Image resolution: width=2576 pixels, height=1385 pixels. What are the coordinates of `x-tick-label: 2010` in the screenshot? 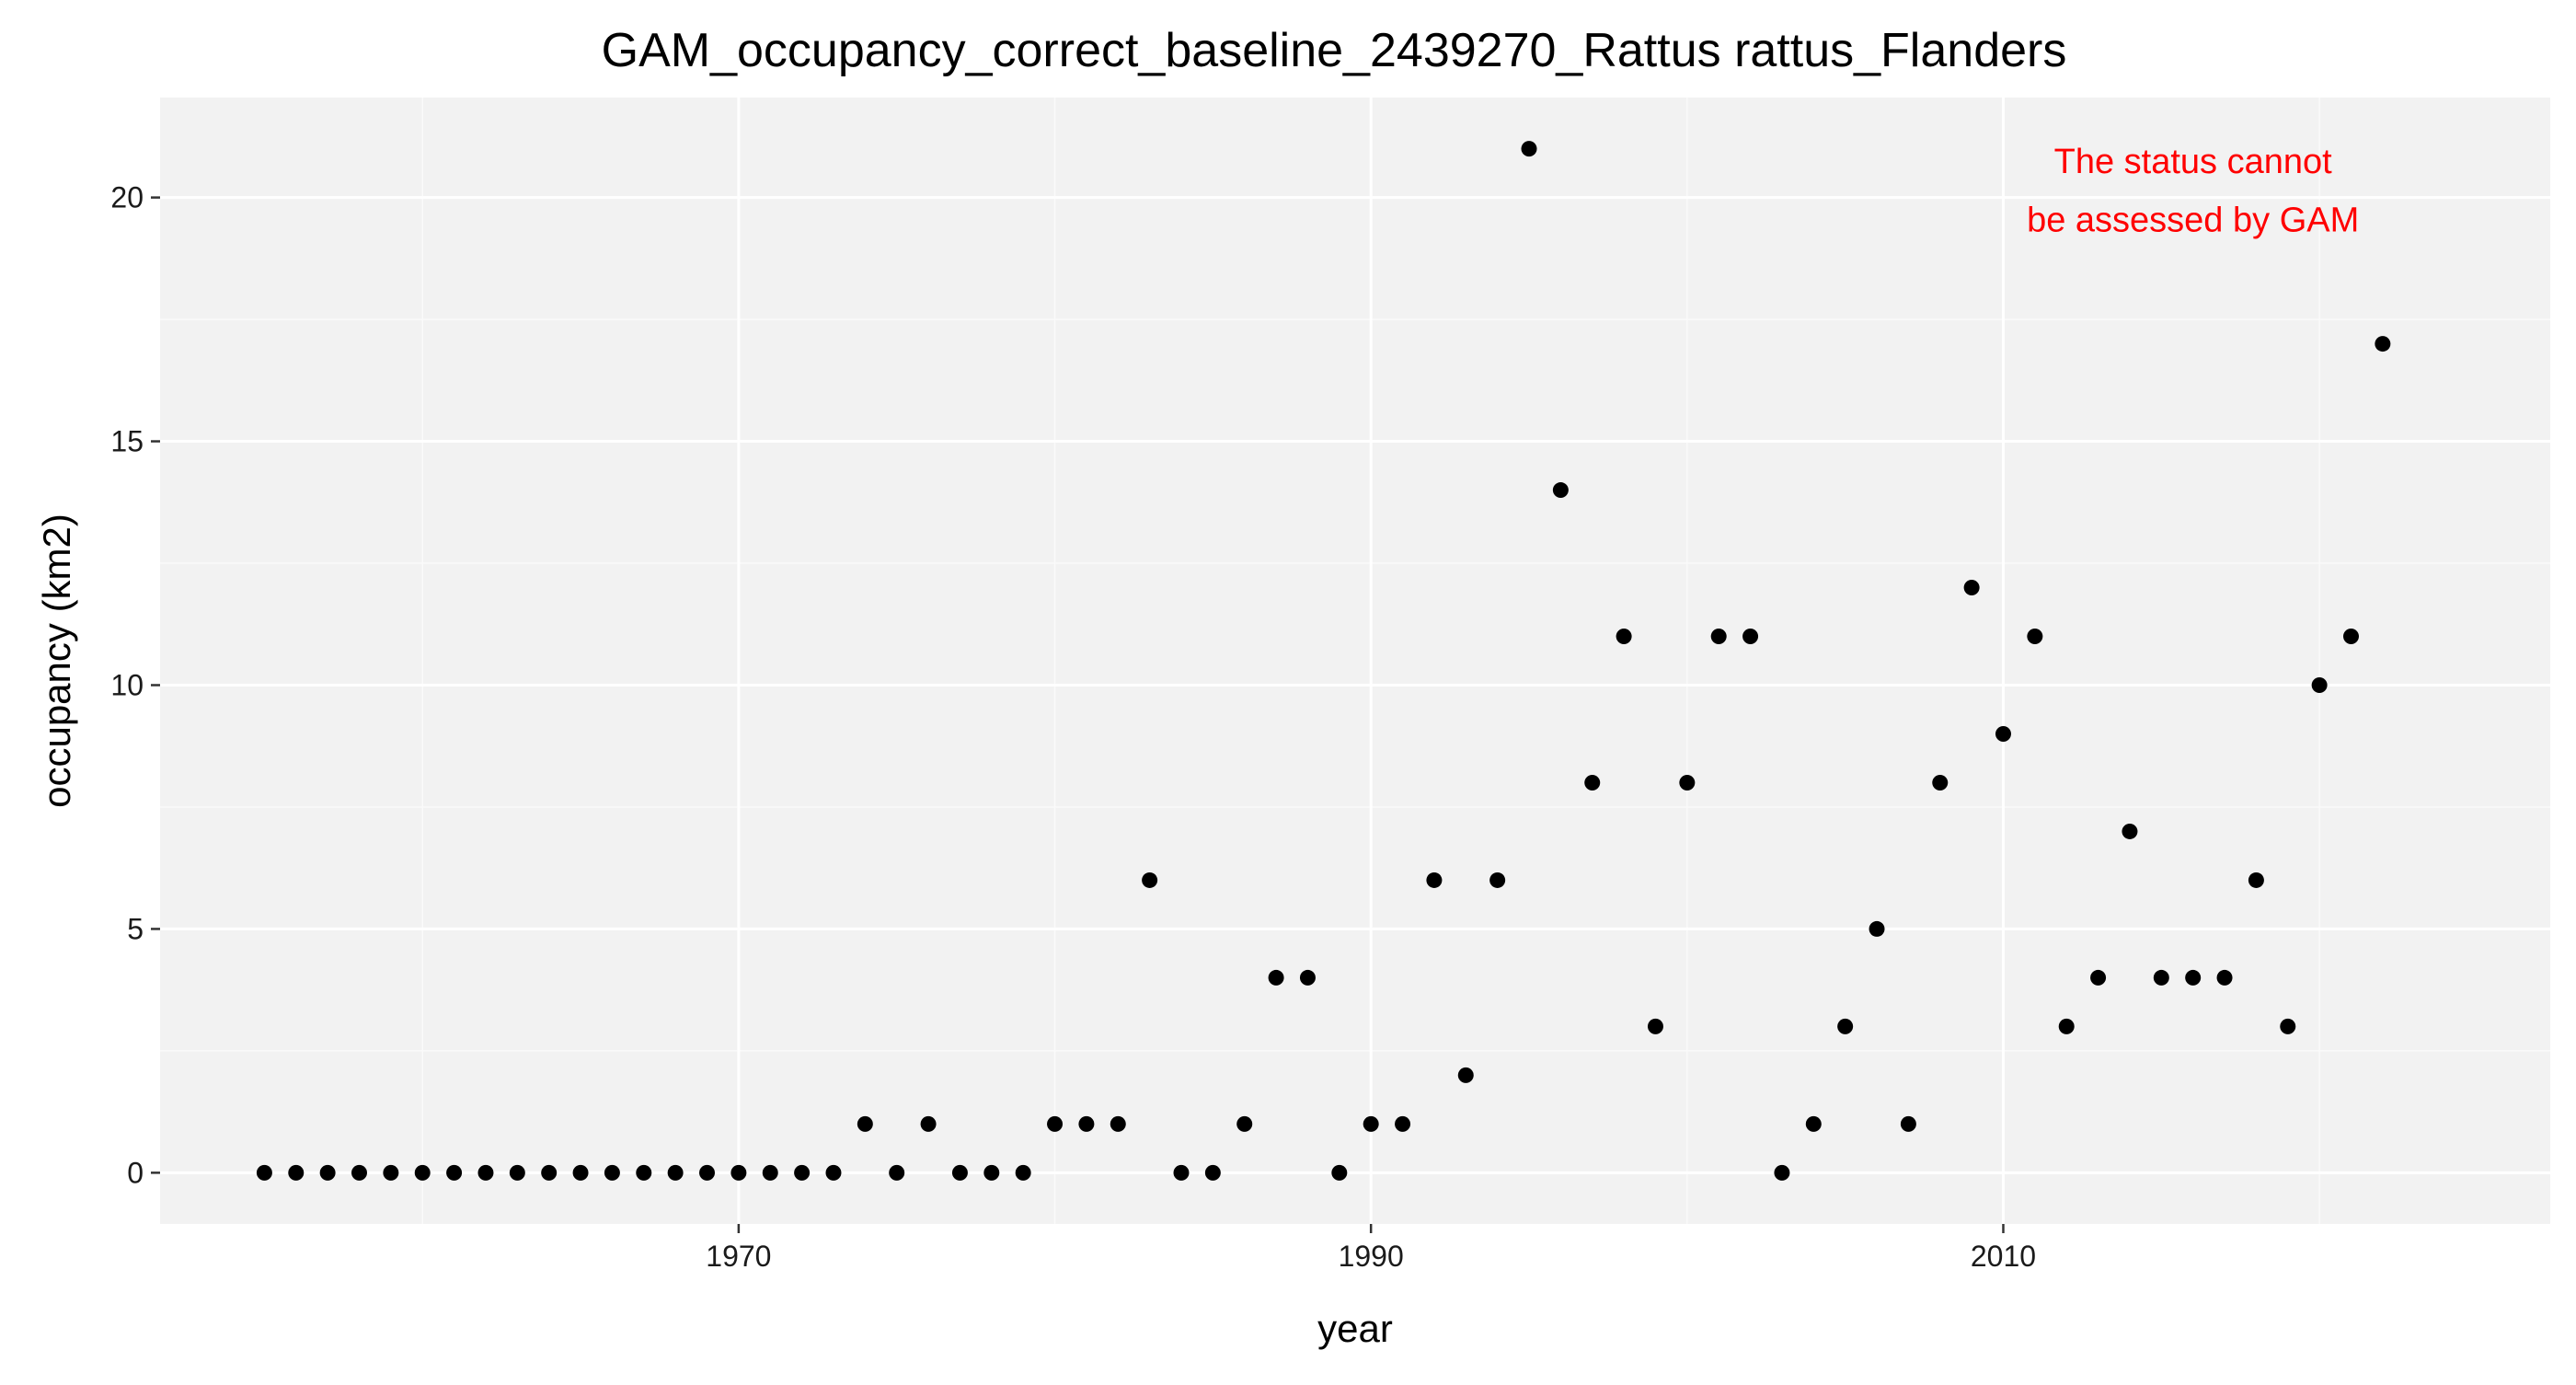 It's located at (2003, 1256).